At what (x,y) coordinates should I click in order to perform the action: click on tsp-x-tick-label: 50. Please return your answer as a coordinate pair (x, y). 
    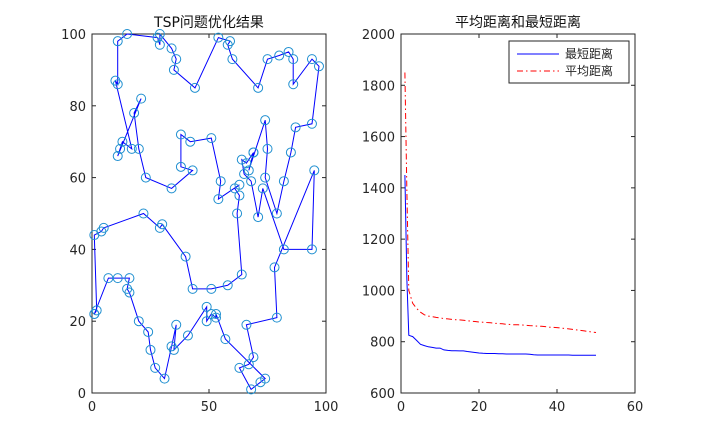
    Looking at the image, I should click on (209, 407).